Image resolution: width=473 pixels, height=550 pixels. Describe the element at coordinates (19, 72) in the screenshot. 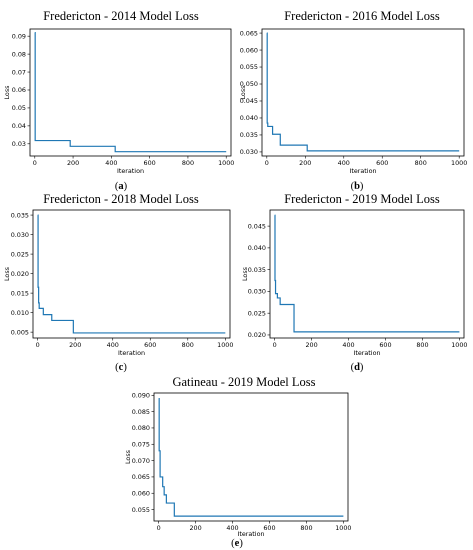

I see `y-tick-label: 0.07` at that location.